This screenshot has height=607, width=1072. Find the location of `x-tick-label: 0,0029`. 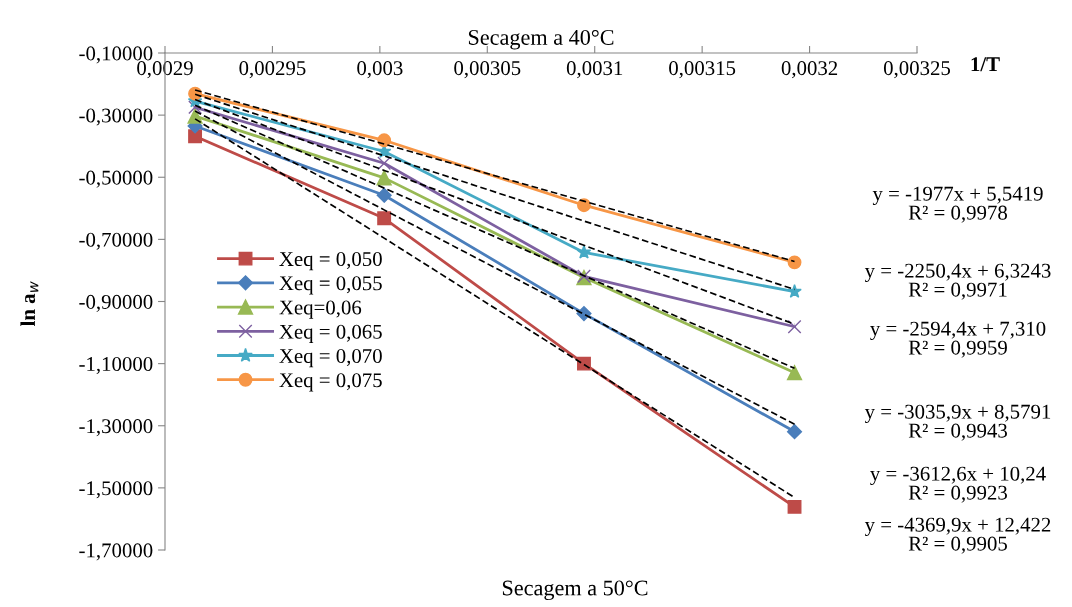

x-tick-label: 0,0029 is located at coordinates (165, 70).